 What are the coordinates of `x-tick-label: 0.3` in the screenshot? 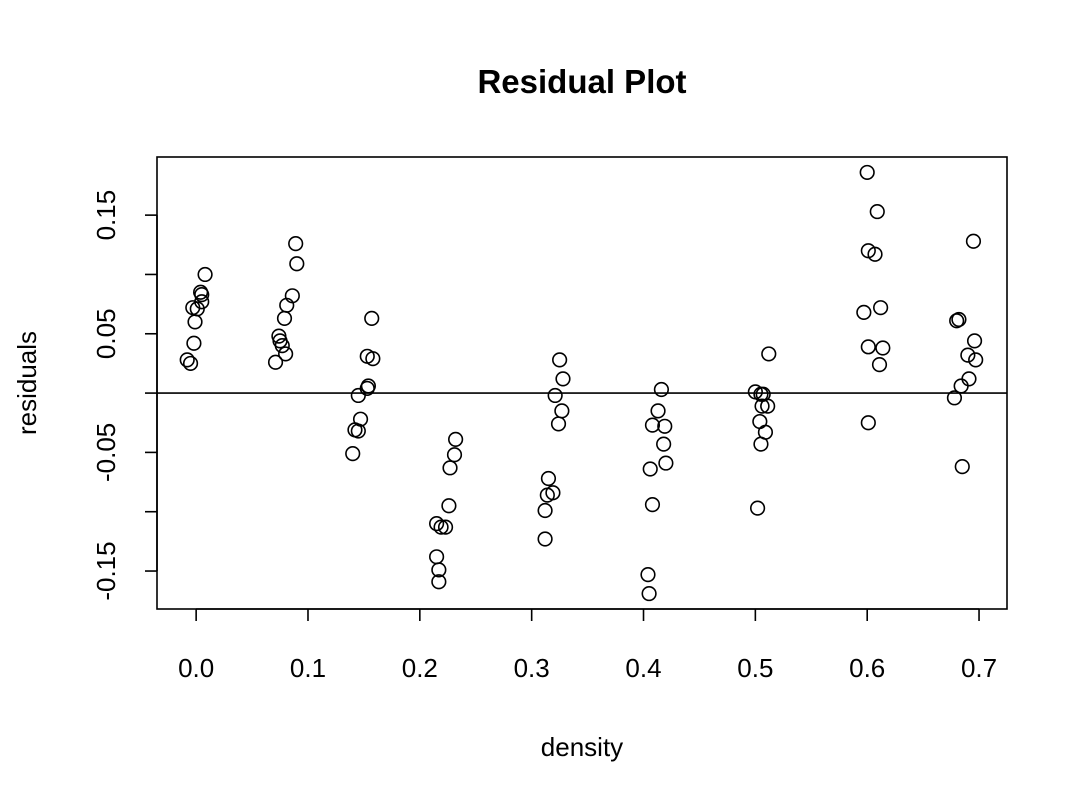 It's located at (532, 668).